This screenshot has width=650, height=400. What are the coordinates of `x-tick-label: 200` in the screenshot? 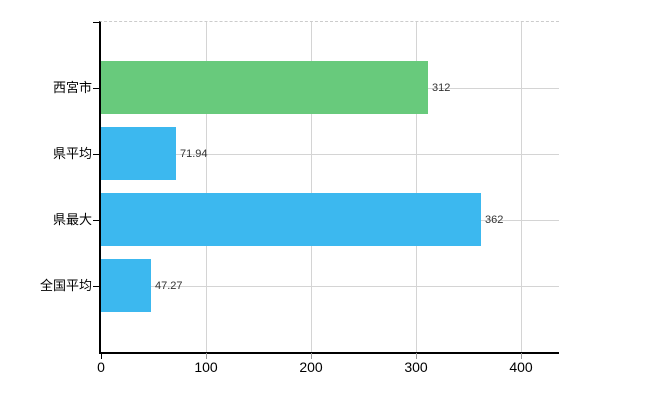 It's located at (311, 367).